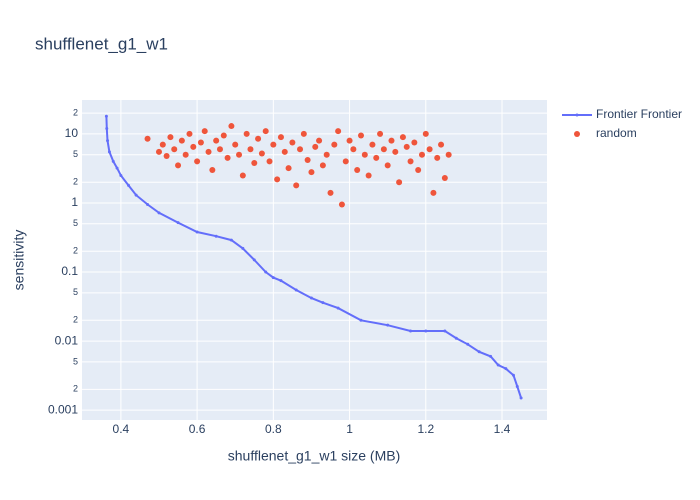  What do you see at coordinates (121, 429) in the screenshot?
I see `x-tick-label: 0.4` at bounding box center [121, 429].